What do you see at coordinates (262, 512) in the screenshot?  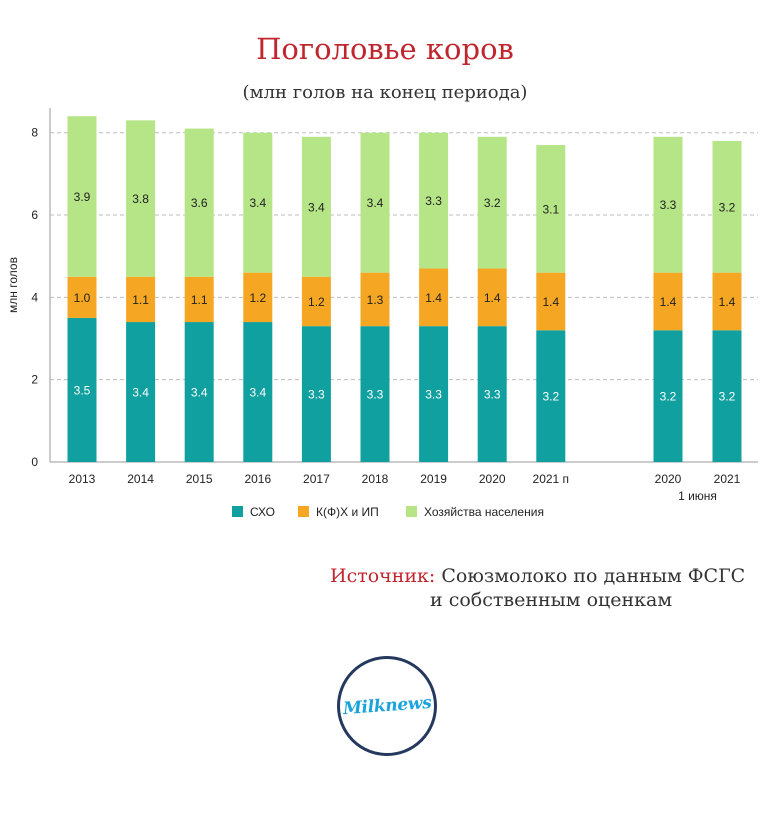 I see `legend-label: СХО` at bounding box center [262, 512].